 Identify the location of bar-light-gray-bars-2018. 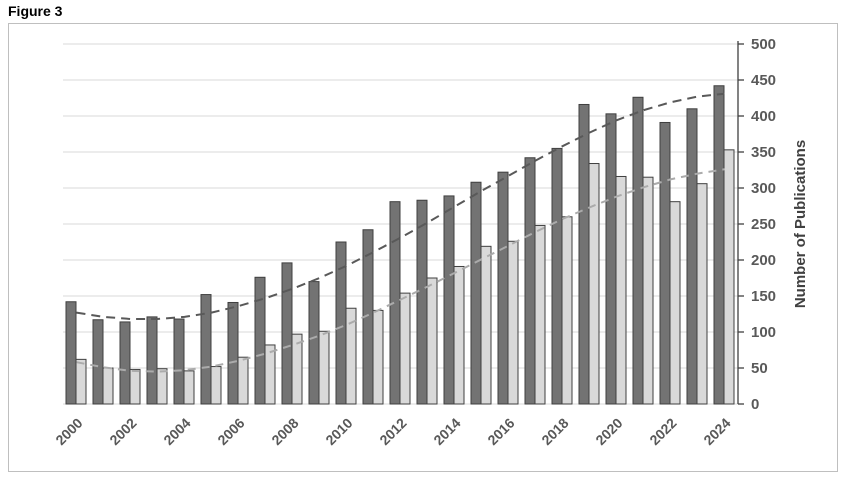
(567, 310).